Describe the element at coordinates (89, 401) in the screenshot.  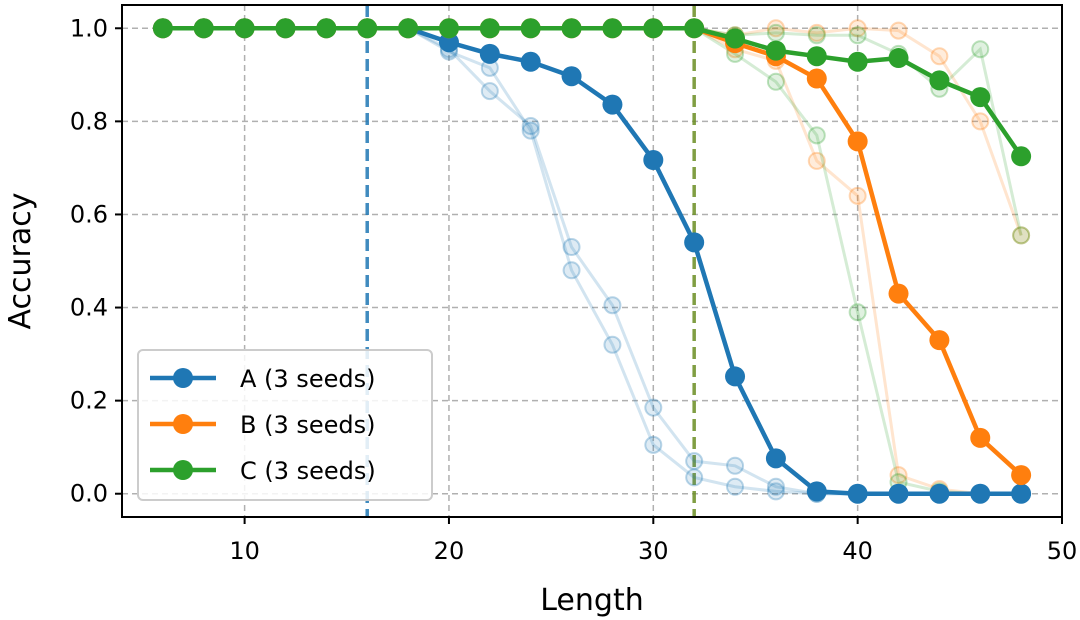
I see `y-tick-label: 0.2` at that location.